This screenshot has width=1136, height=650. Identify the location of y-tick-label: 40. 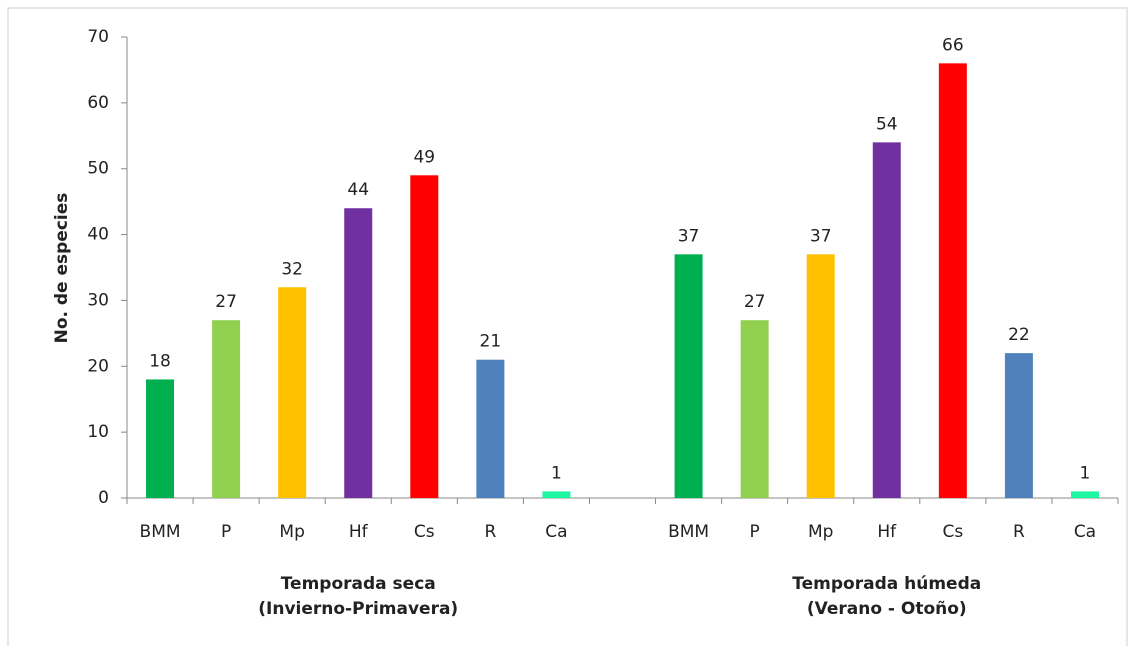
(98, 235).